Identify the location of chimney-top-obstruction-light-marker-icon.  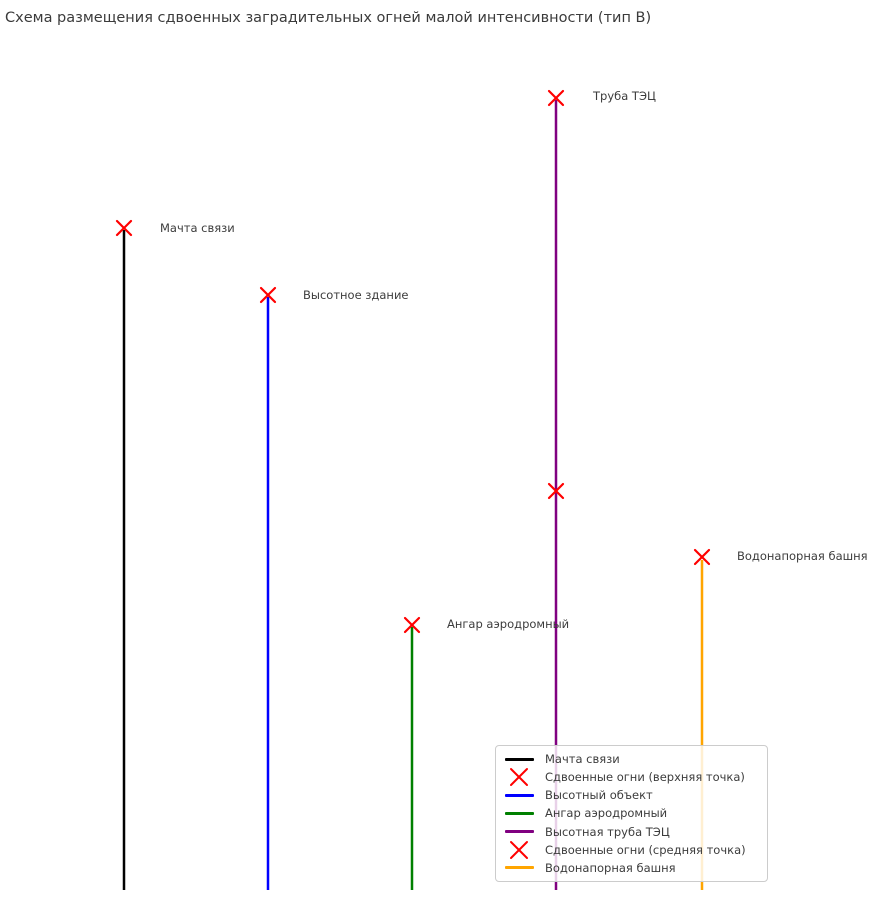
(556, 98).